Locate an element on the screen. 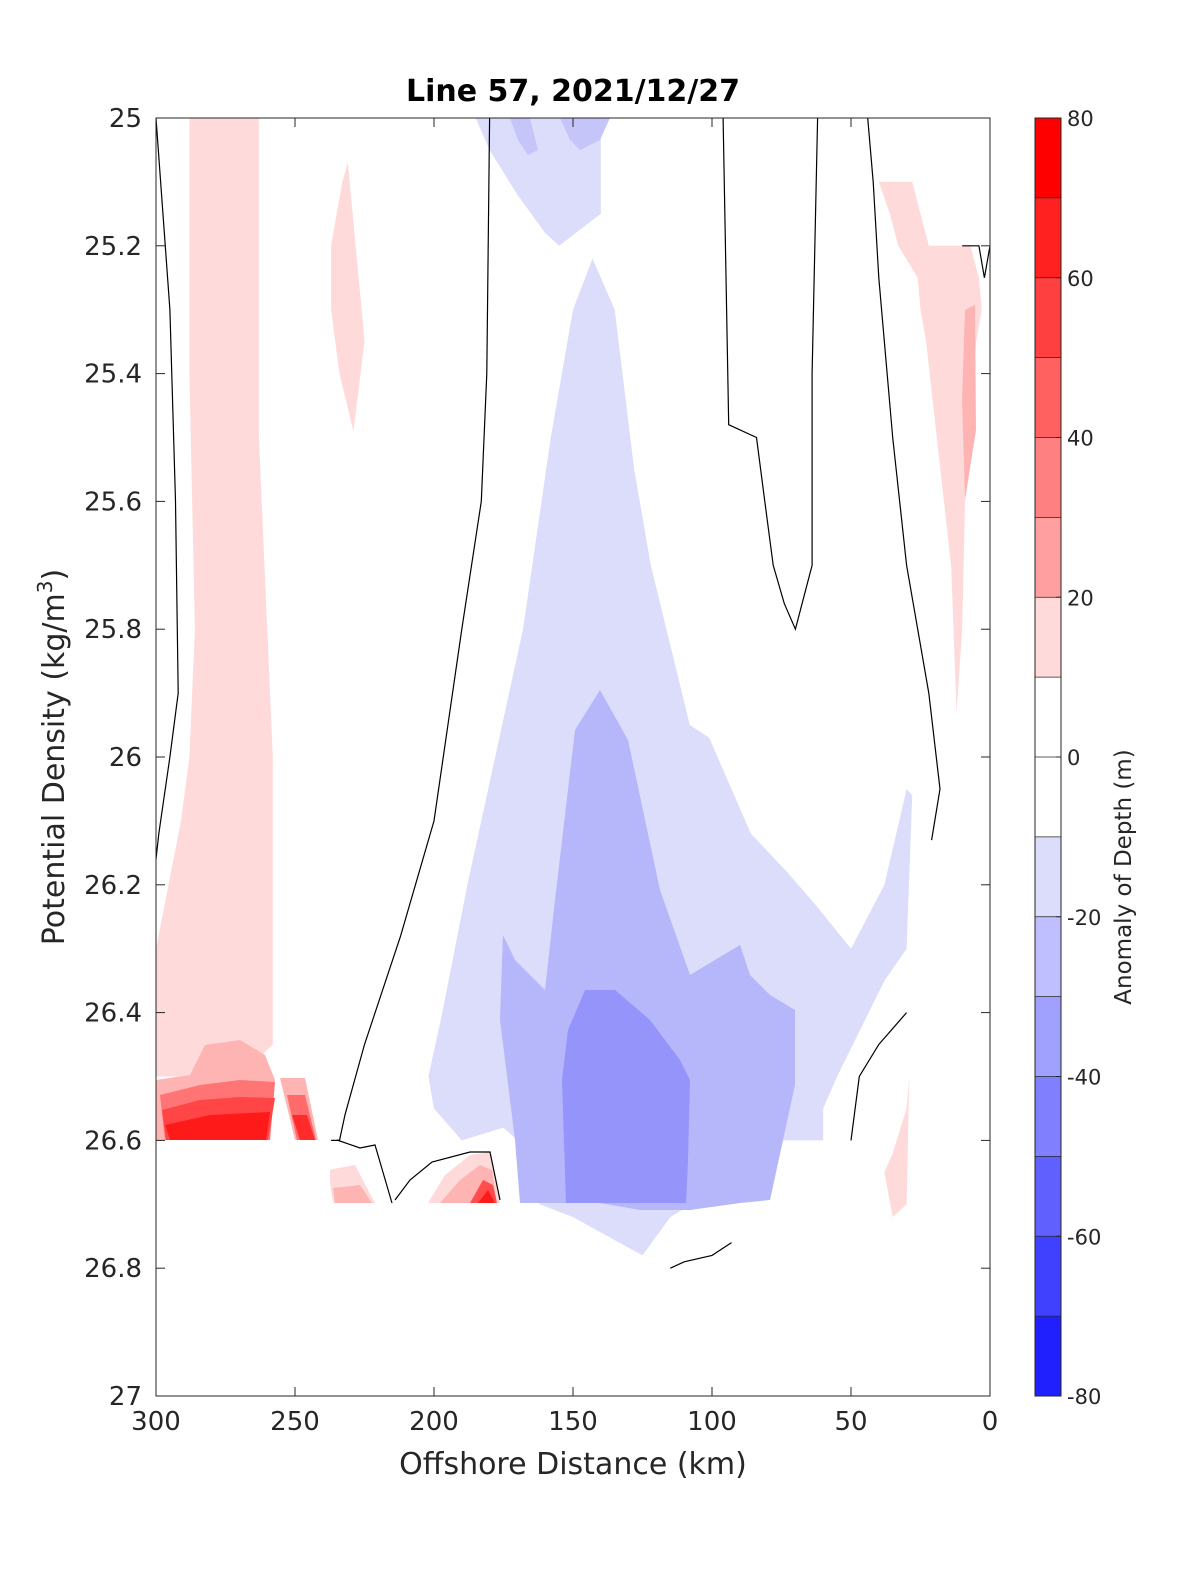  colorbar-tick-label: -60 is located at coordinates (1084, 1237).